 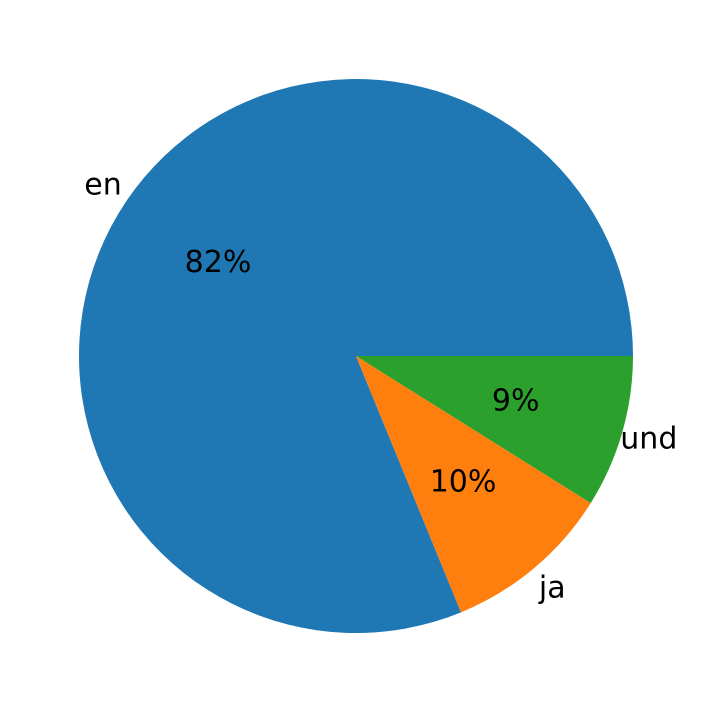 I want to click on value-label: 82%, so click(x=218, y=262).